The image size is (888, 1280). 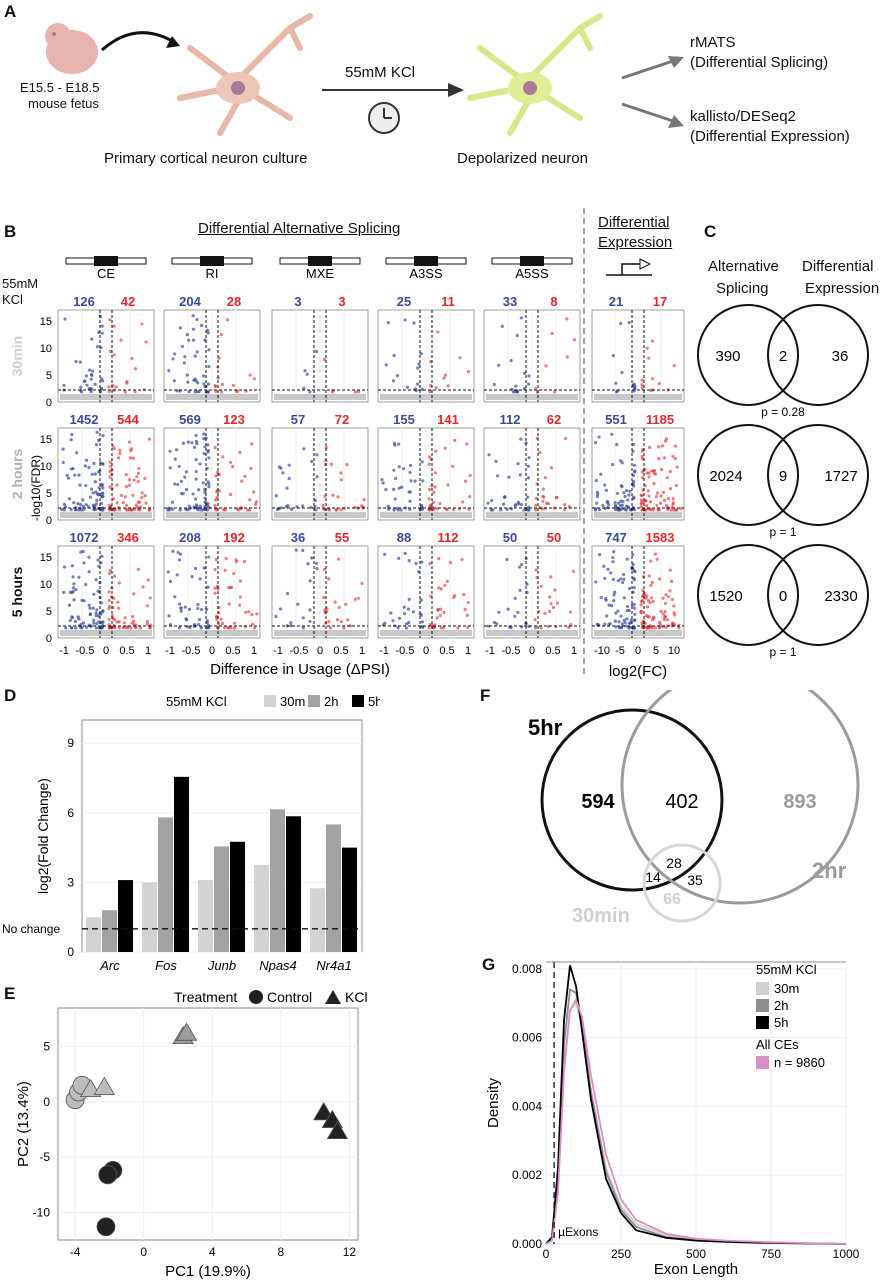 I want to click on ytick-2-1: 10, so click(x=46, y=585).